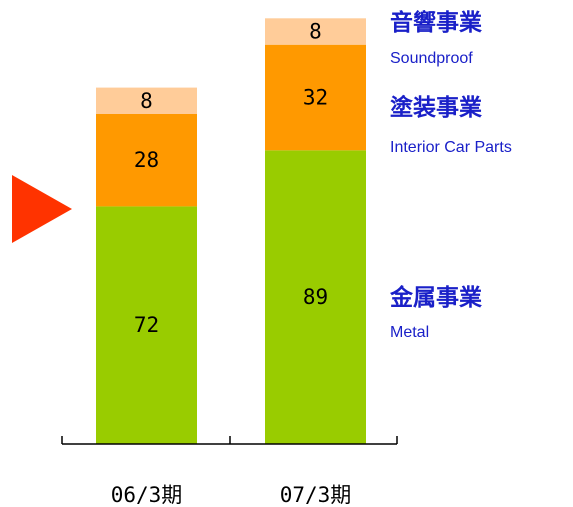 This screenshot has height=507, width=573. What do you see at coordinates (436, 22) in the screenshot?
I see `legend-name-3: 音響事業` at bounding box center [436, 22].